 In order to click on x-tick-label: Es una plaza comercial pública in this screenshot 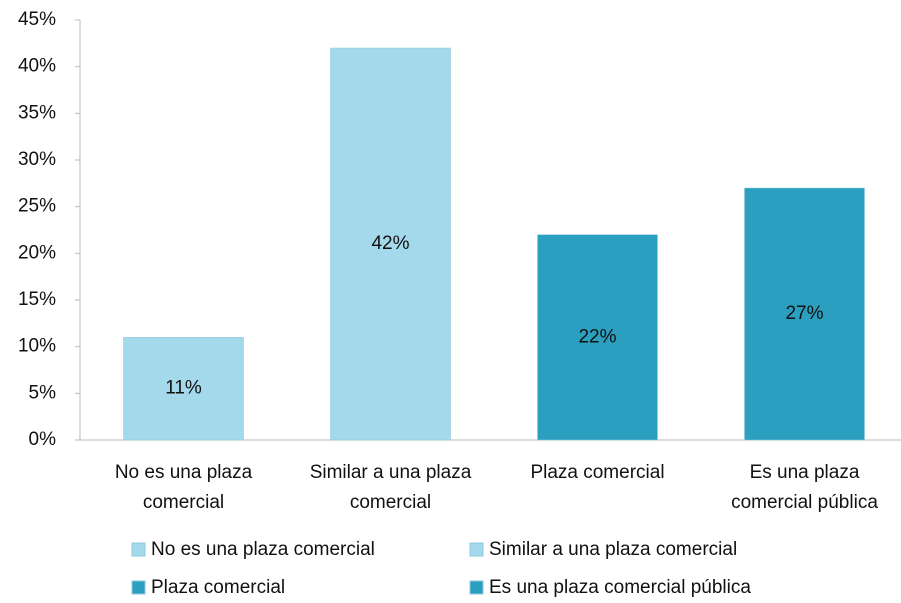, I will do `click(804, 487)`.